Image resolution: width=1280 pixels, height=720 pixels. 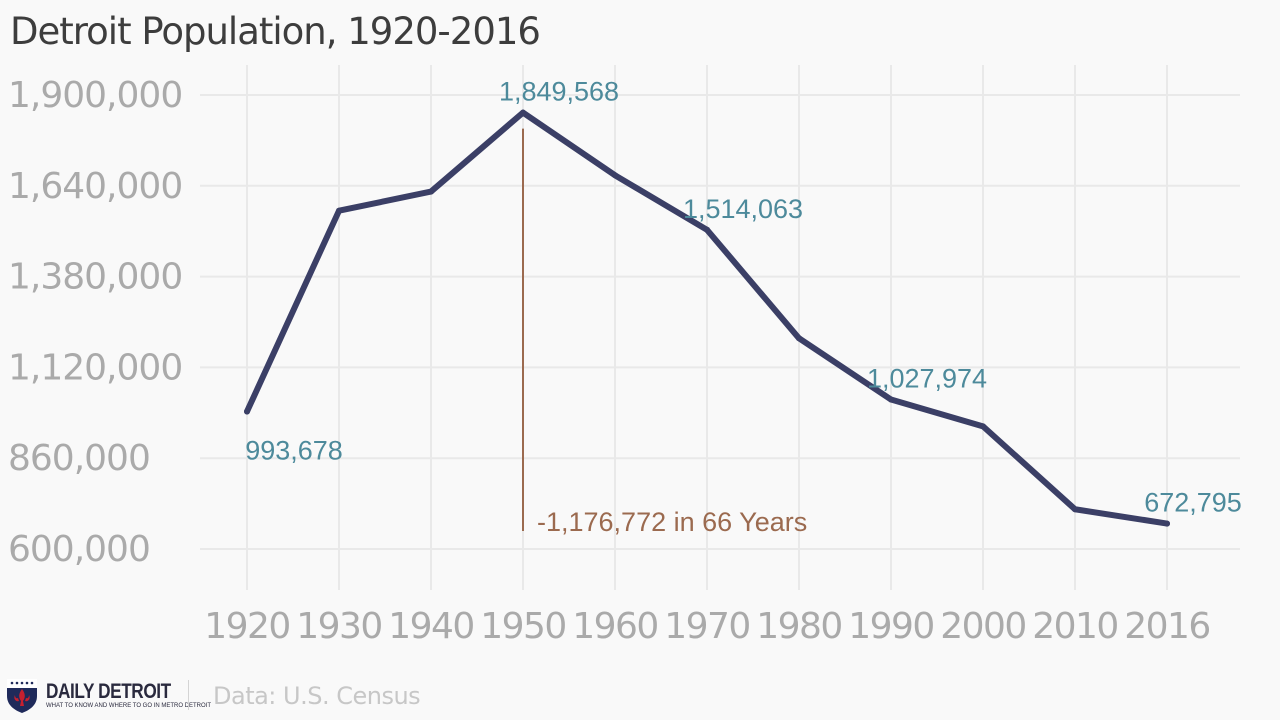 What do you see at coordinates (743, 209) in the screenshot?
I see `data-label: 1,514,063` at bounding box center [743, 209].